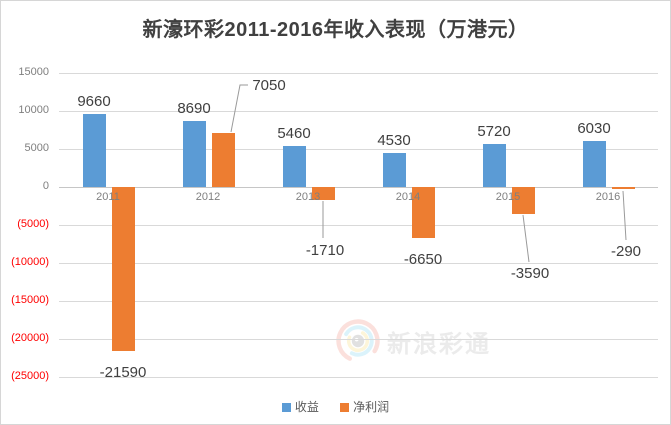  What do you see at coordinates (269, 85) in the screenshot?
I see `data-label-netprofit: 7050` at bounding box center [269, 85].